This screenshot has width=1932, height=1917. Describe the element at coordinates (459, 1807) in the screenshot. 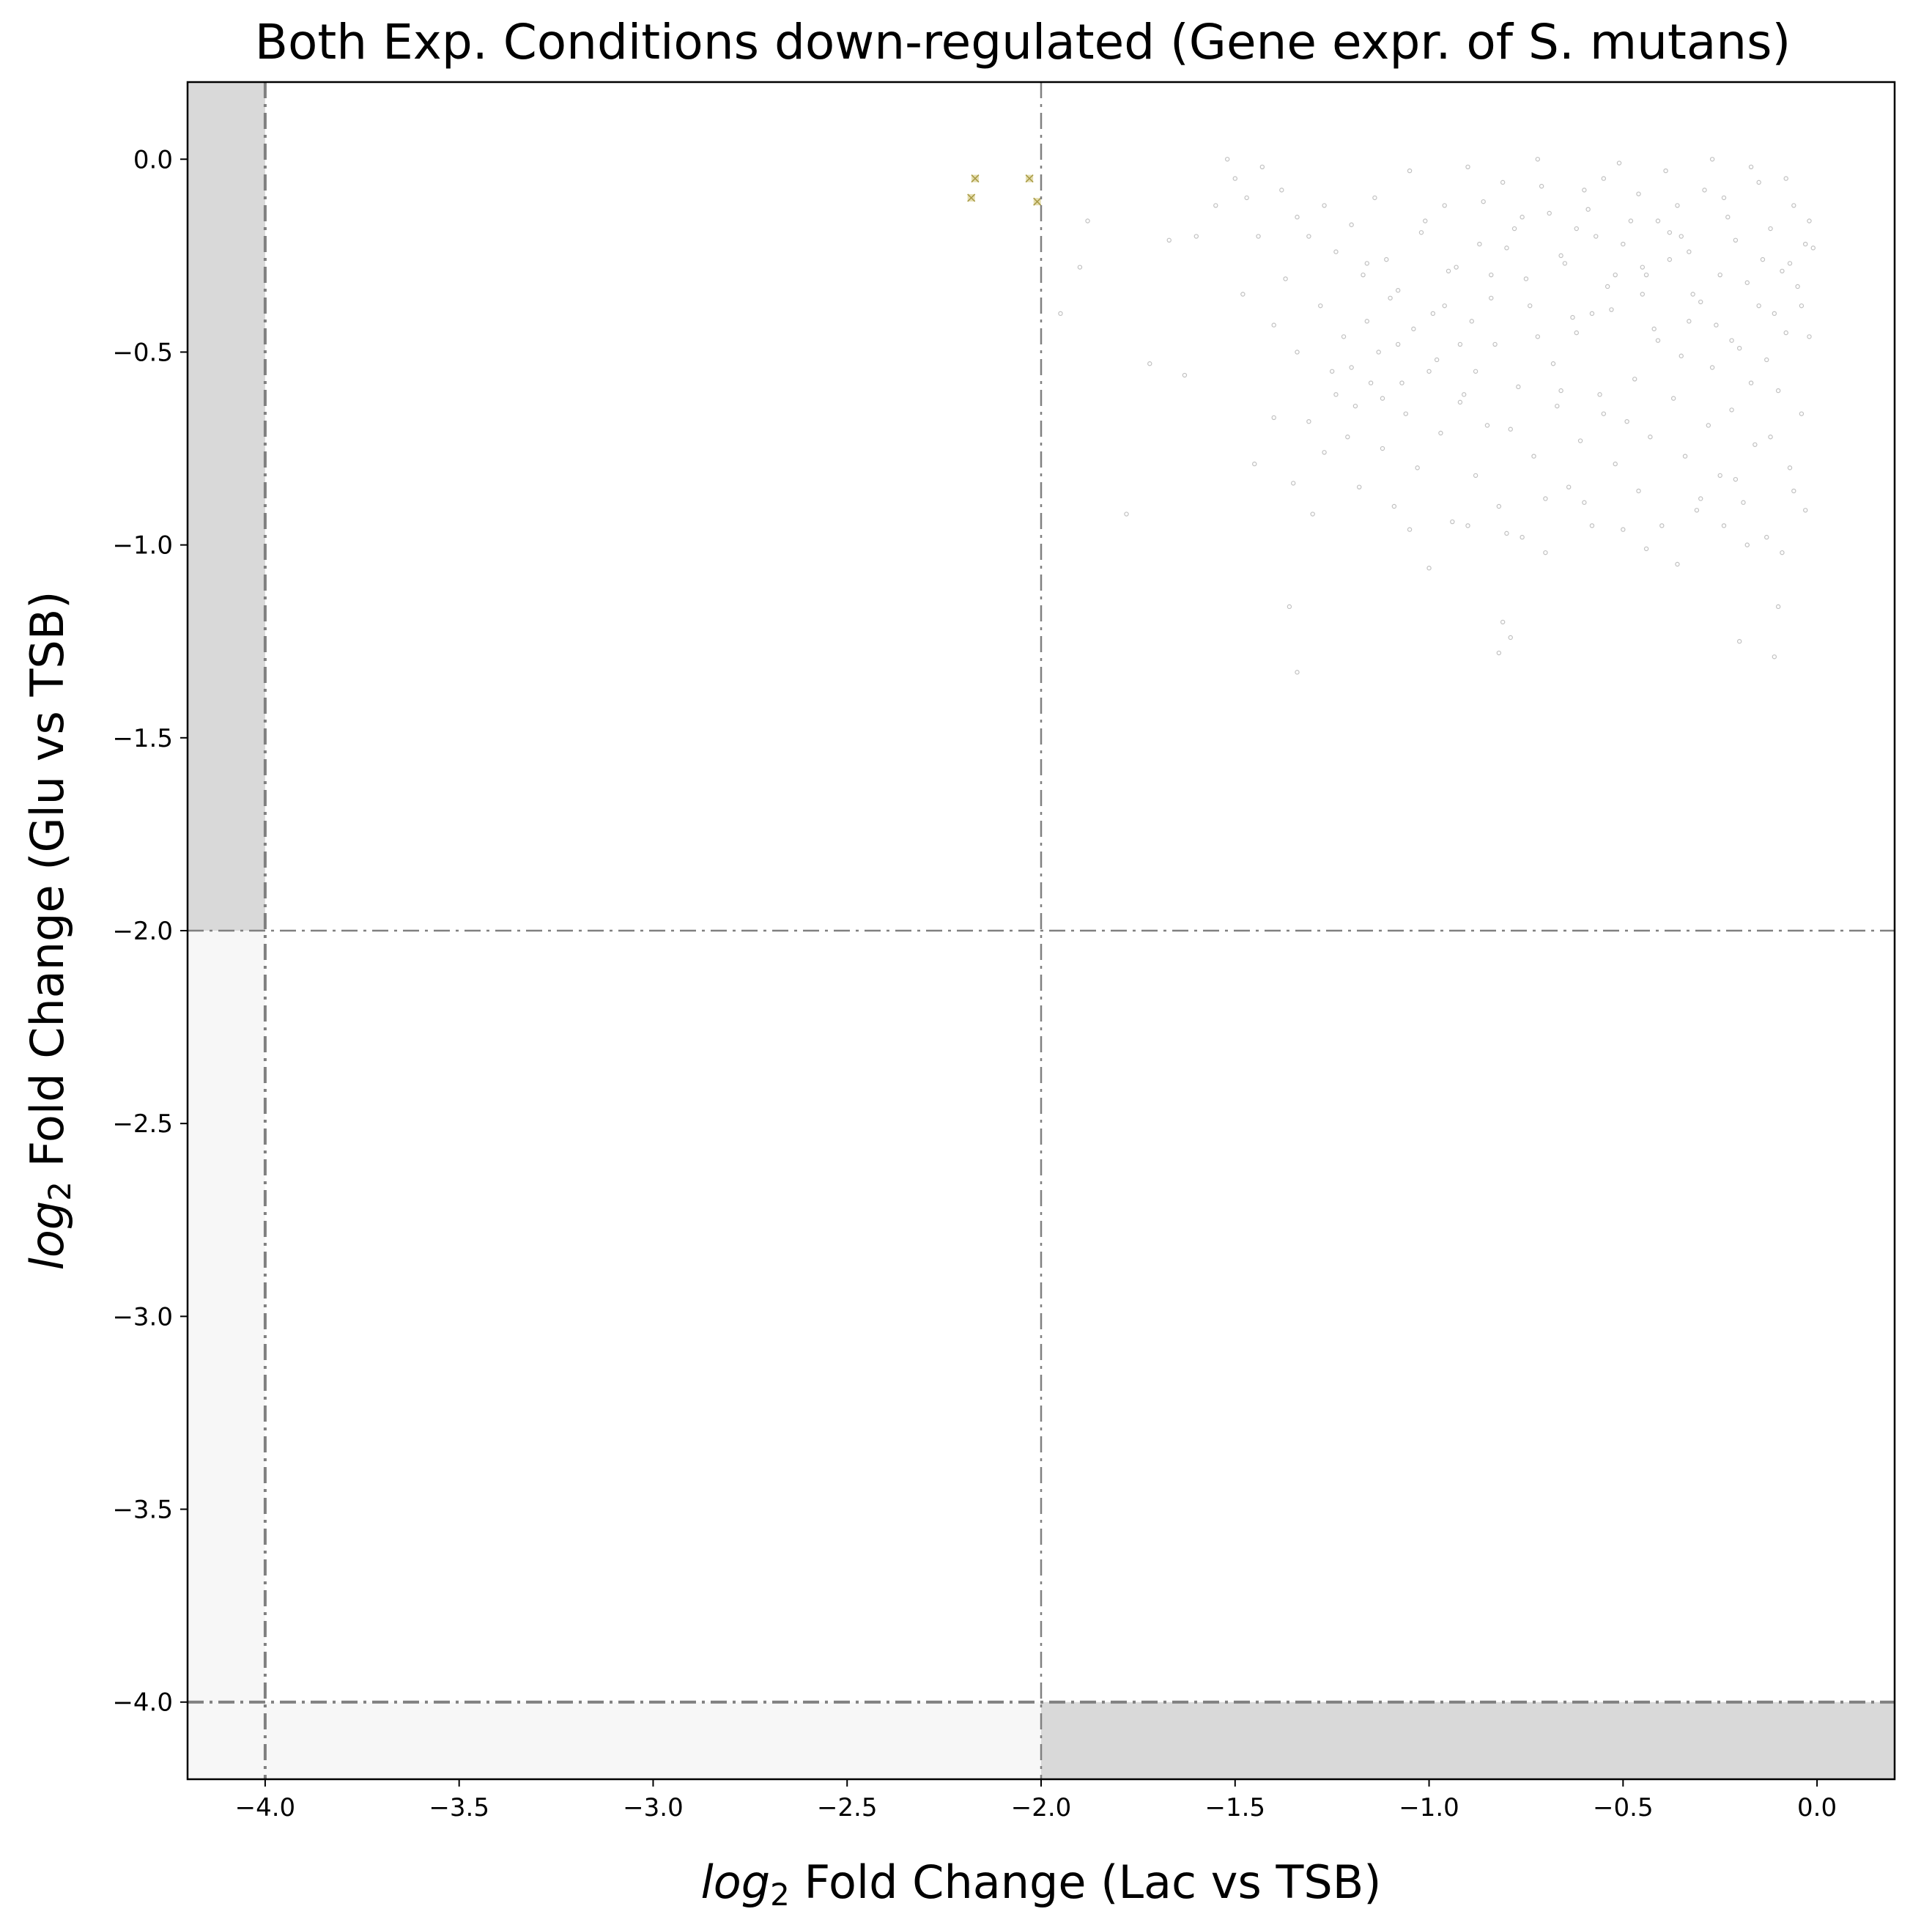

I see `x-tick-label: −3.5` at that location.